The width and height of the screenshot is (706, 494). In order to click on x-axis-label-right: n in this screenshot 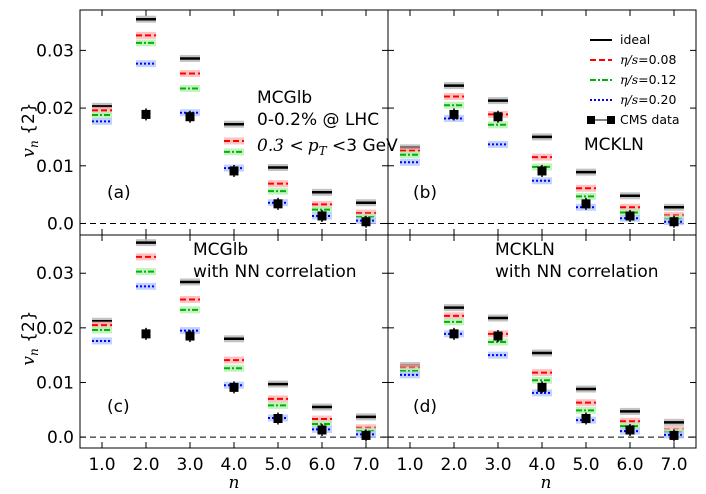, I will do `click(546, 483)`.